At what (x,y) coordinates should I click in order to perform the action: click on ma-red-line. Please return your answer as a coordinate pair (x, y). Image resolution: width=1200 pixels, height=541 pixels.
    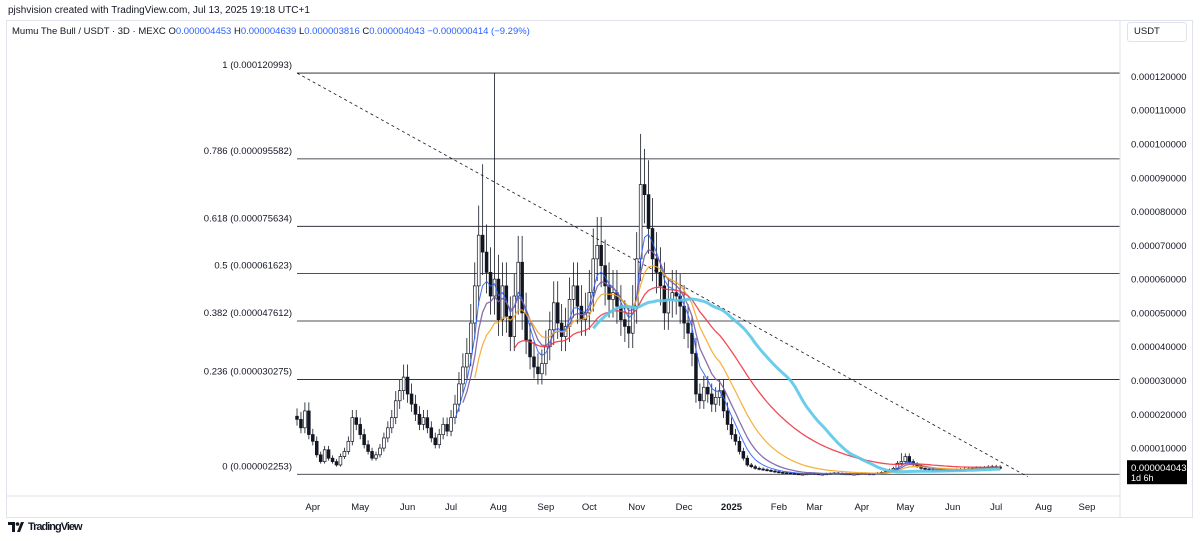
    Looking at the image, I should click on (757, 377).